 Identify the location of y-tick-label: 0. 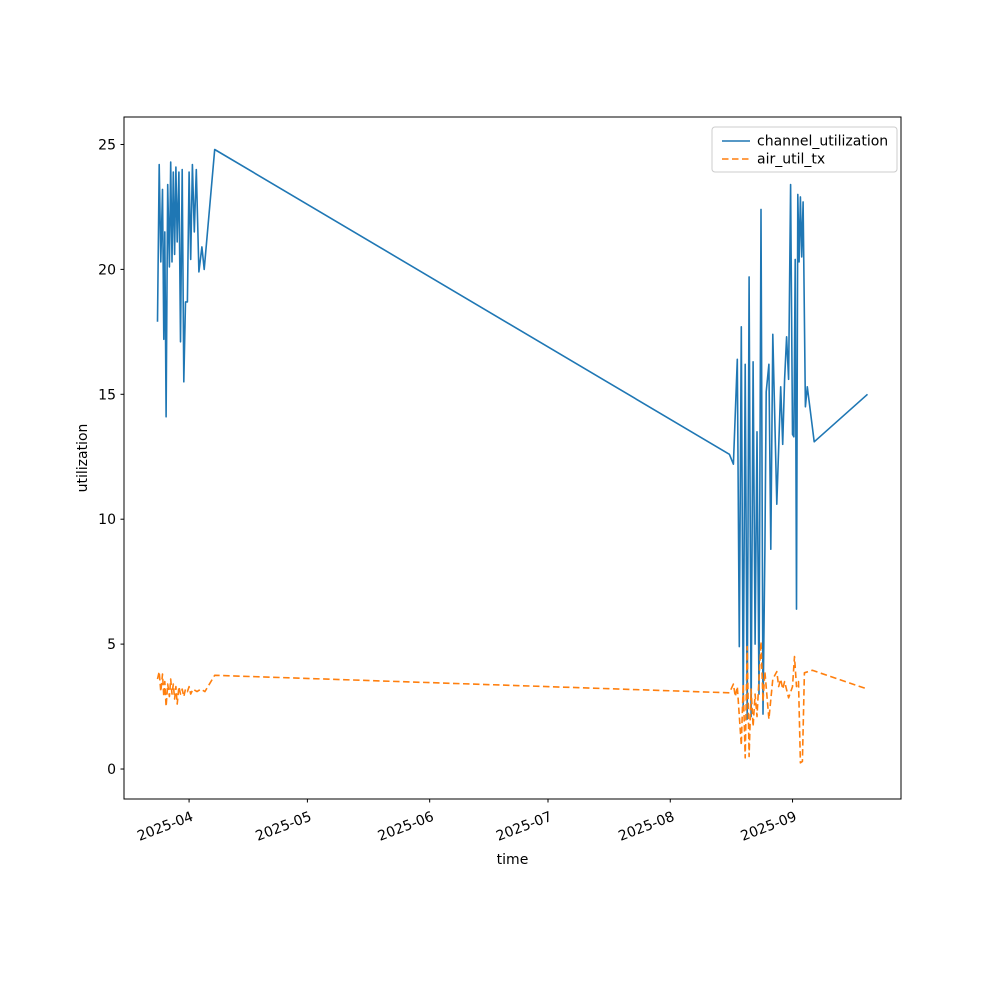
(111, 770).